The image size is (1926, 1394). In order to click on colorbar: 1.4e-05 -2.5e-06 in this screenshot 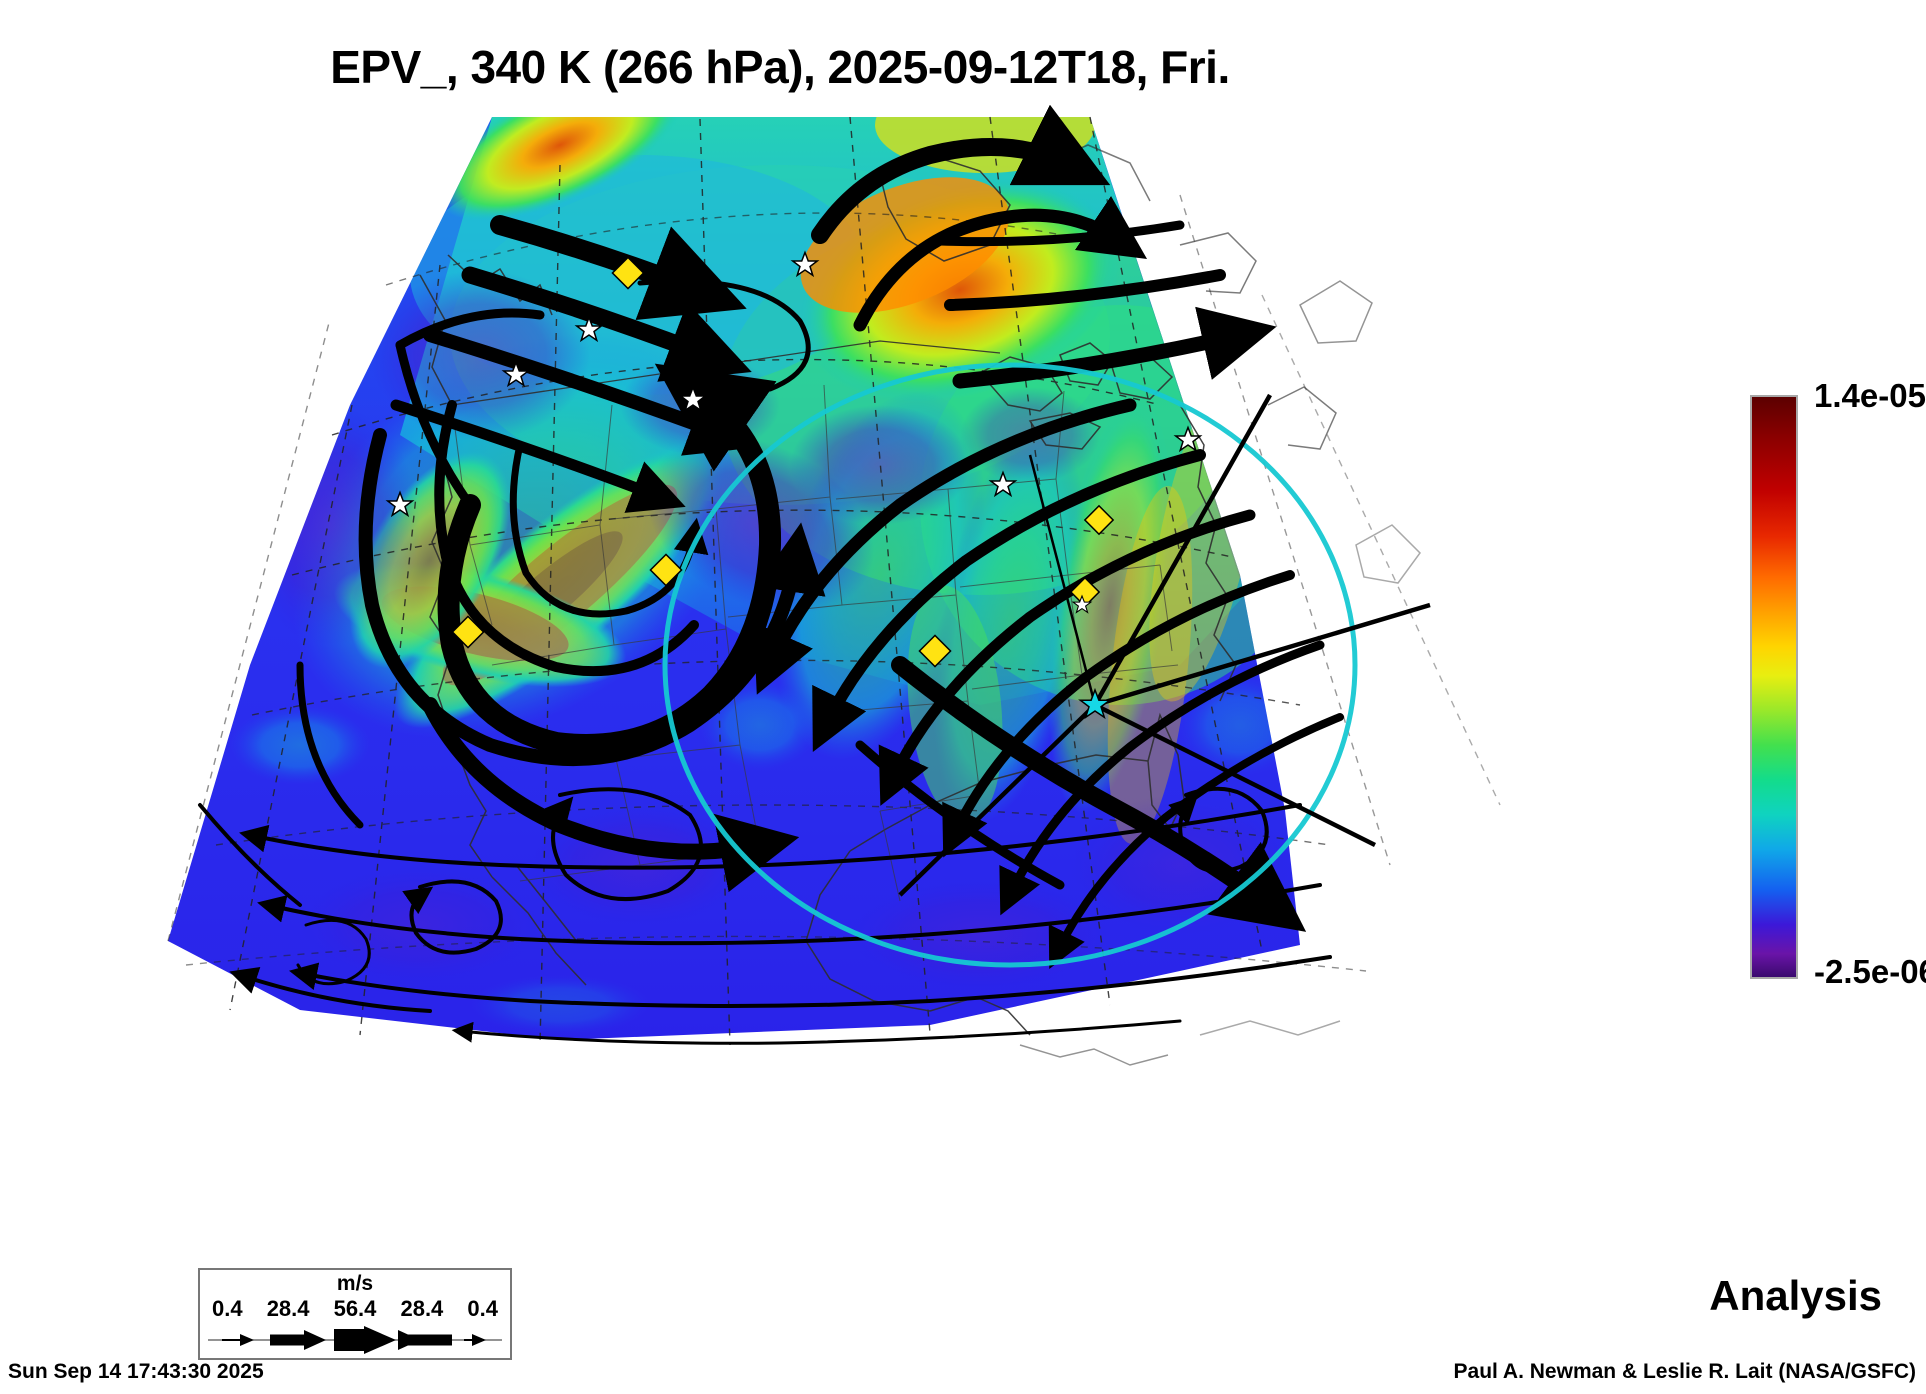, I will do `click(1838, 683)`.